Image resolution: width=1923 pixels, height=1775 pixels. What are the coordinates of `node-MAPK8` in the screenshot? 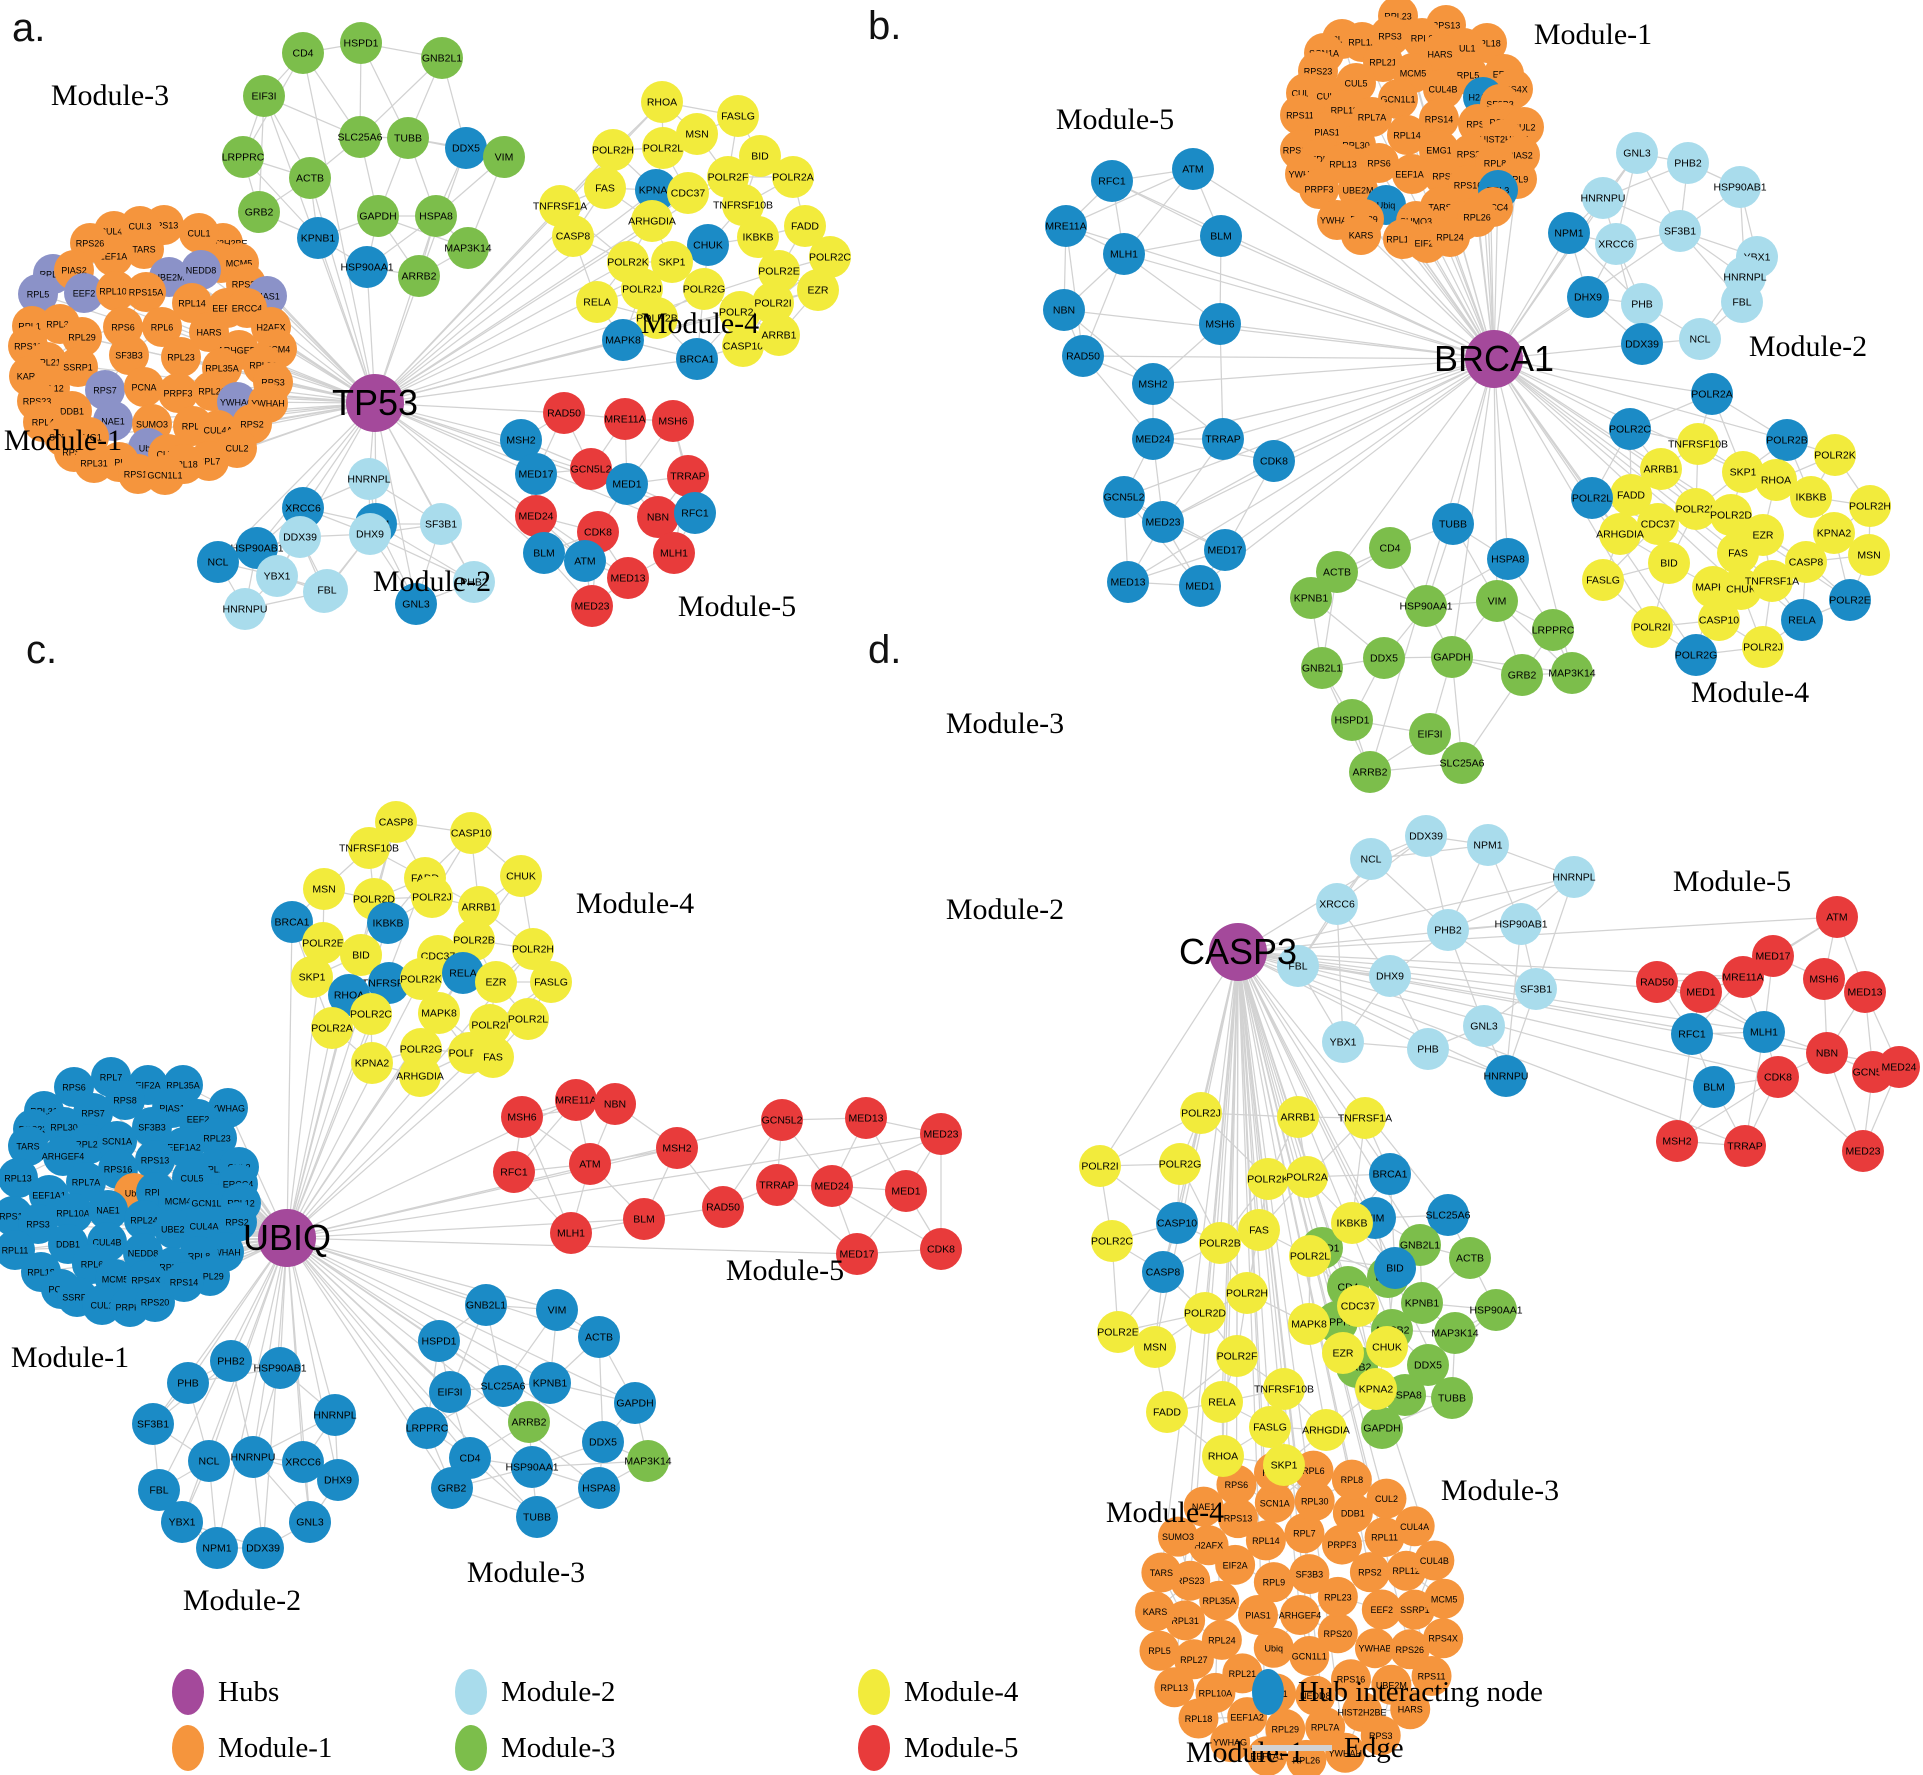 It's located at (439, 1013).